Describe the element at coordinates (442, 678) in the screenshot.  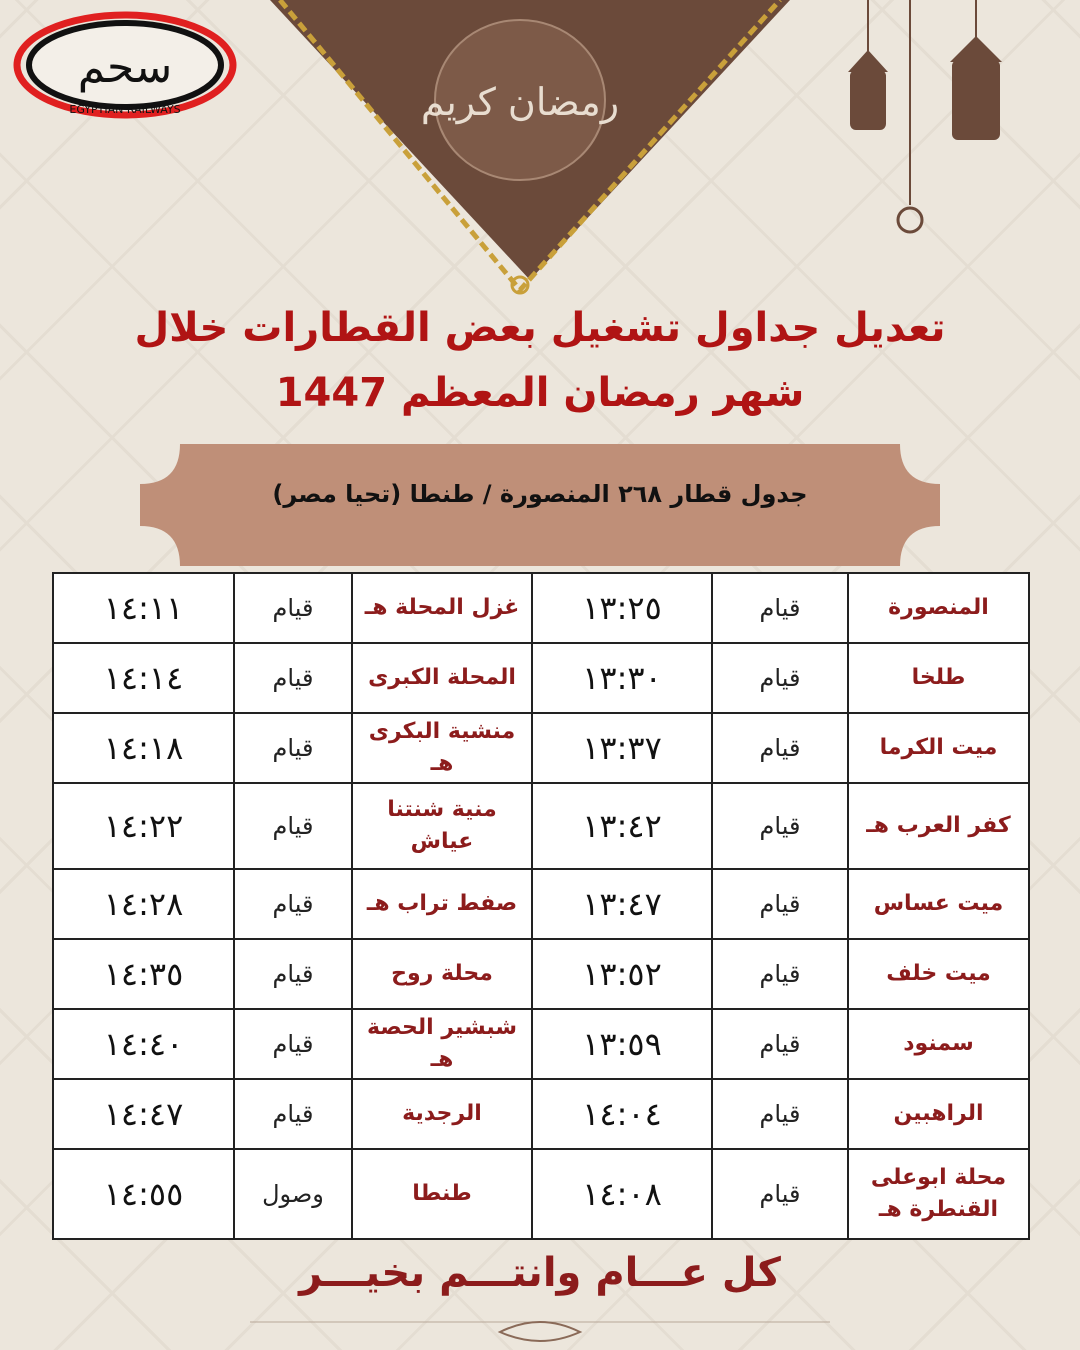
I see `station-cell: المحلة الكبرى` at that location.